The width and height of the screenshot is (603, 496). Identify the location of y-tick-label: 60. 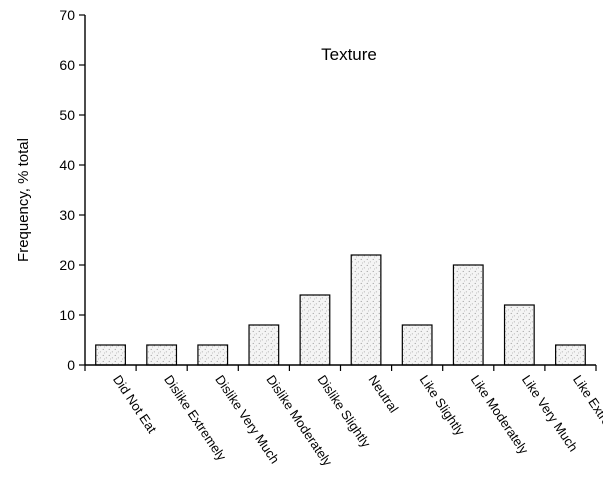
(67, 65).